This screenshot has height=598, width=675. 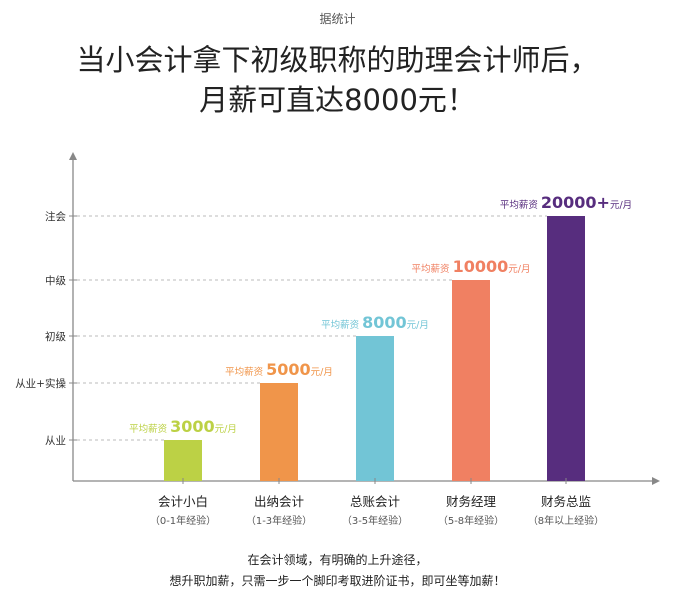 What do you see at coordinates (337, 80) in the screenshot?
I see `headline: 当小会计拿下初级职称的助理会计师后， 月薪可直达8000元！` at bounding box center [337, 80].